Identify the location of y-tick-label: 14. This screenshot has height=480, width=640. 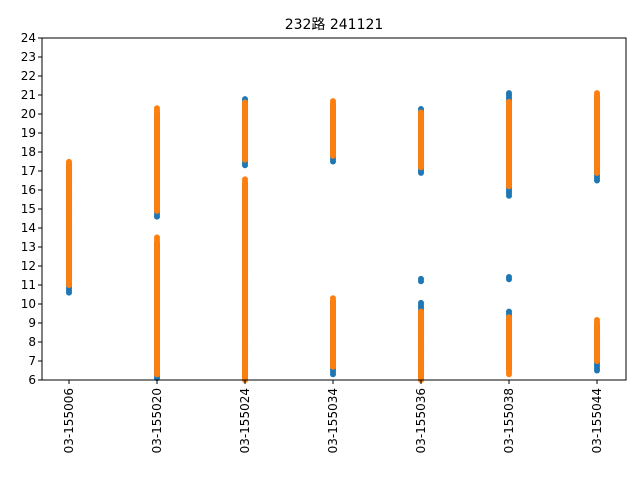
(28, 228).